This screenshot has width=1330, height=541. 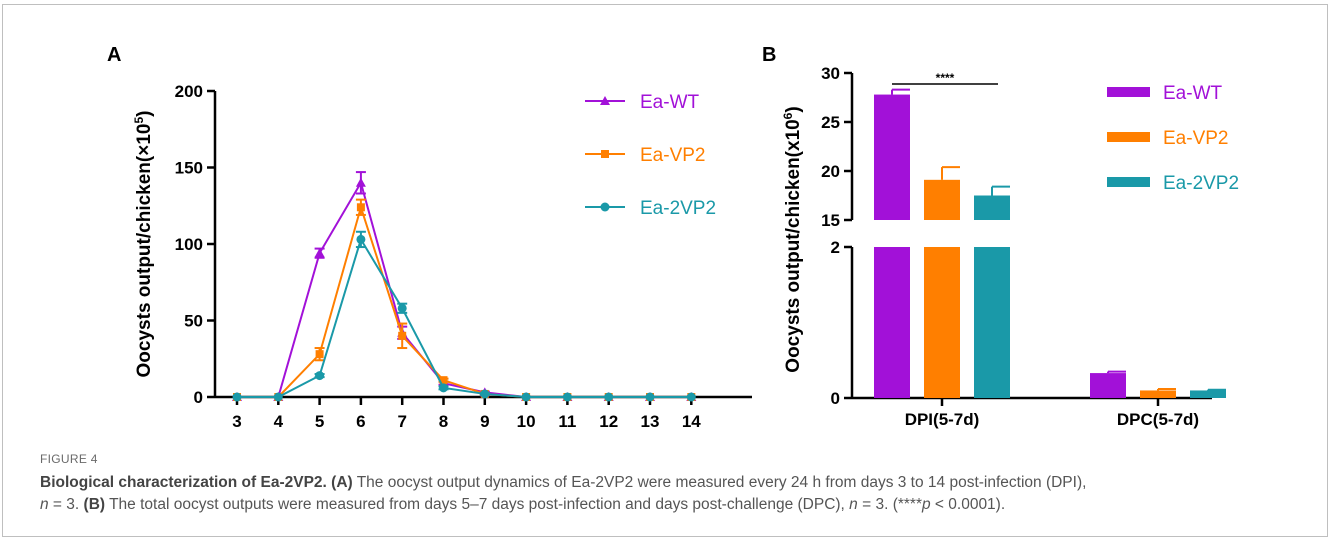 What do you see at coordinates (66, 504) in the screenshot?
I see `caption-n1-rest: = 3.` at bounding box center [66, 504].